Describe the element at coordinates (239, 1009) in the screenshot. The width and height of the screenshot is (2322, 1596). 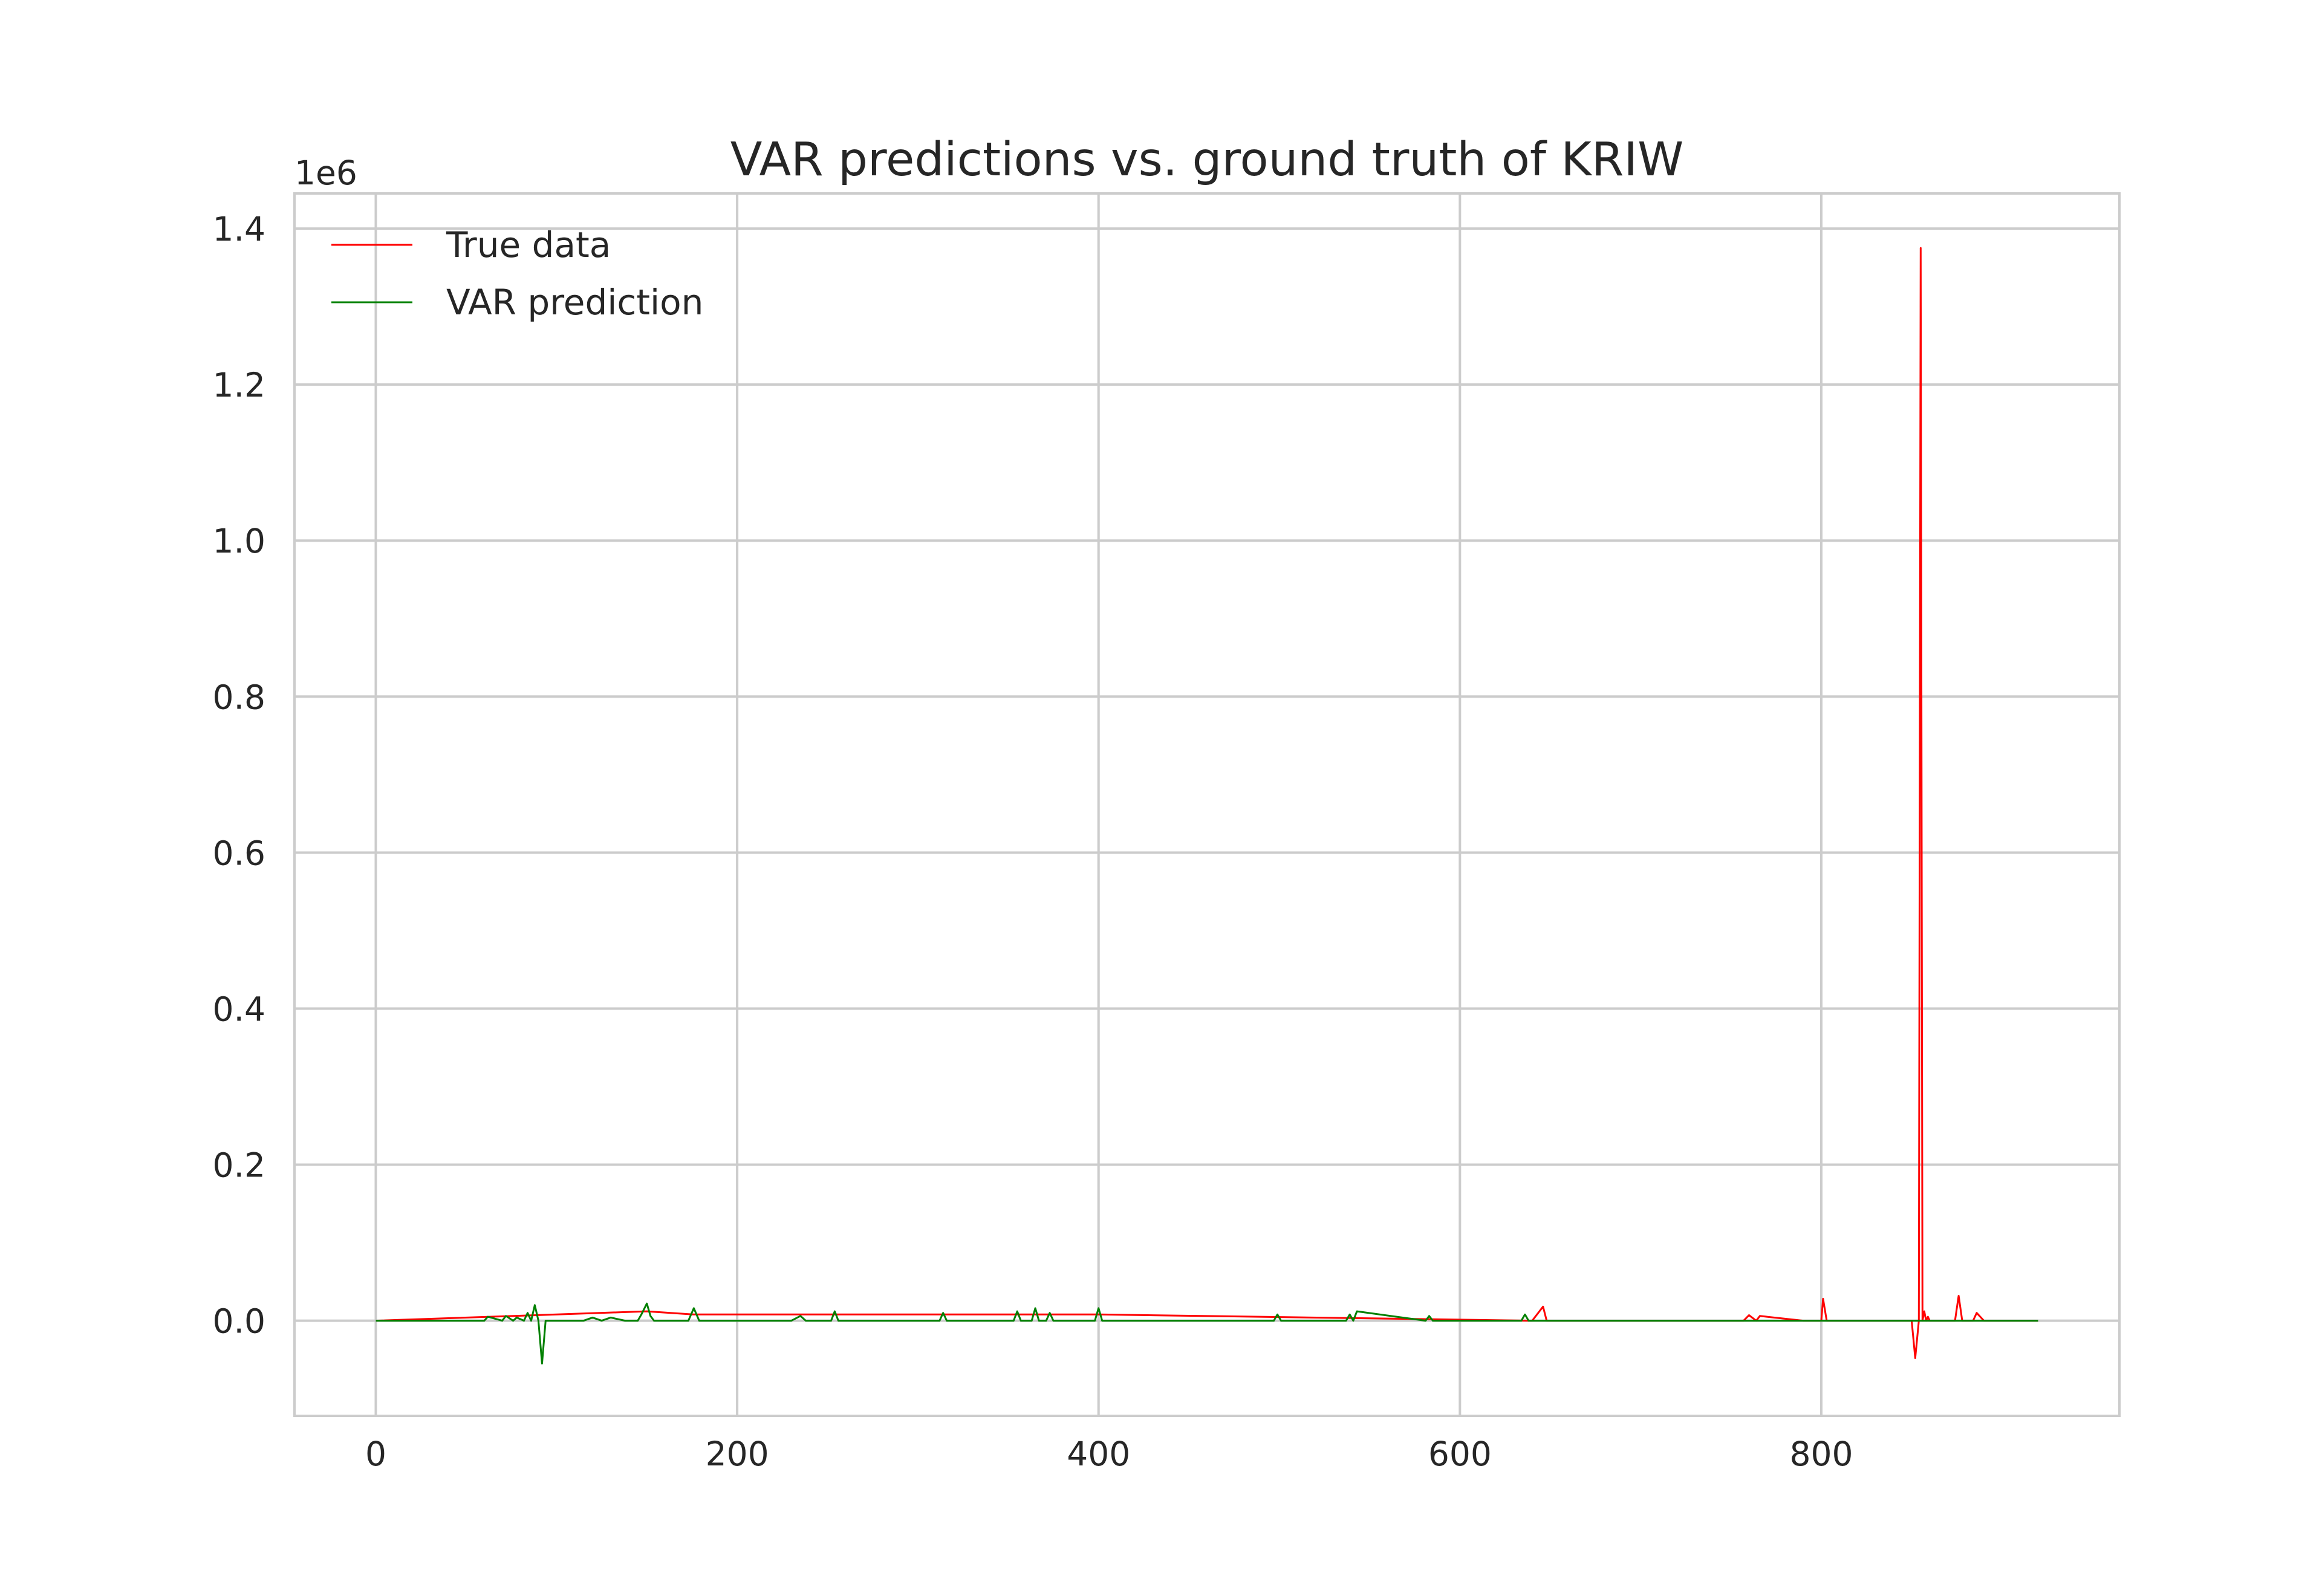
I see `y-tick-label: 0.4` at that location.